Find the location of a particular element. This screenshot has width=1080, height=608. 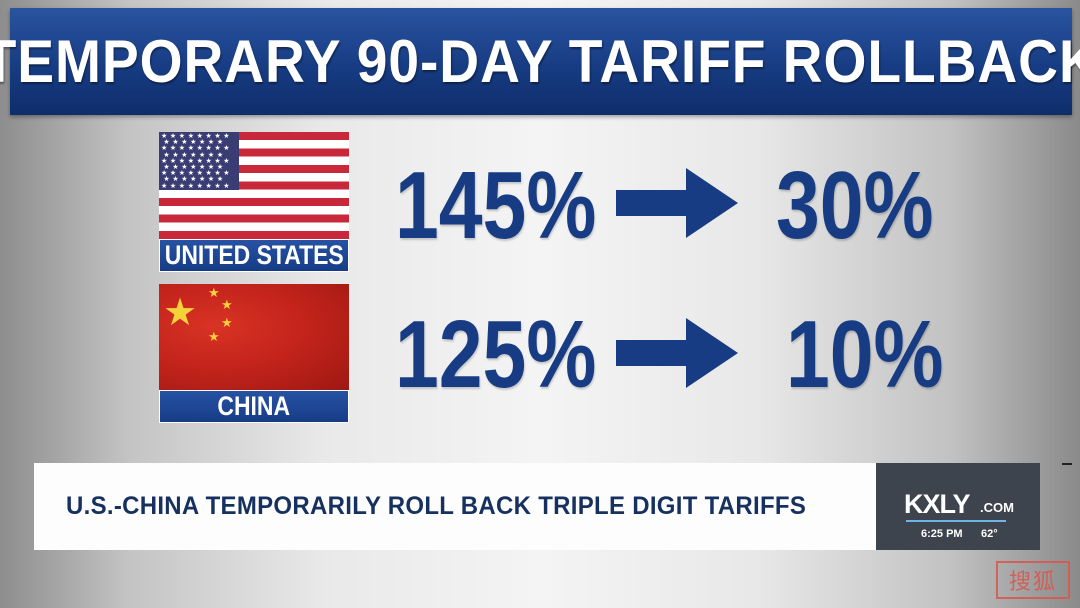

country-label-china: CHINA is located at coordinates (254, 406).